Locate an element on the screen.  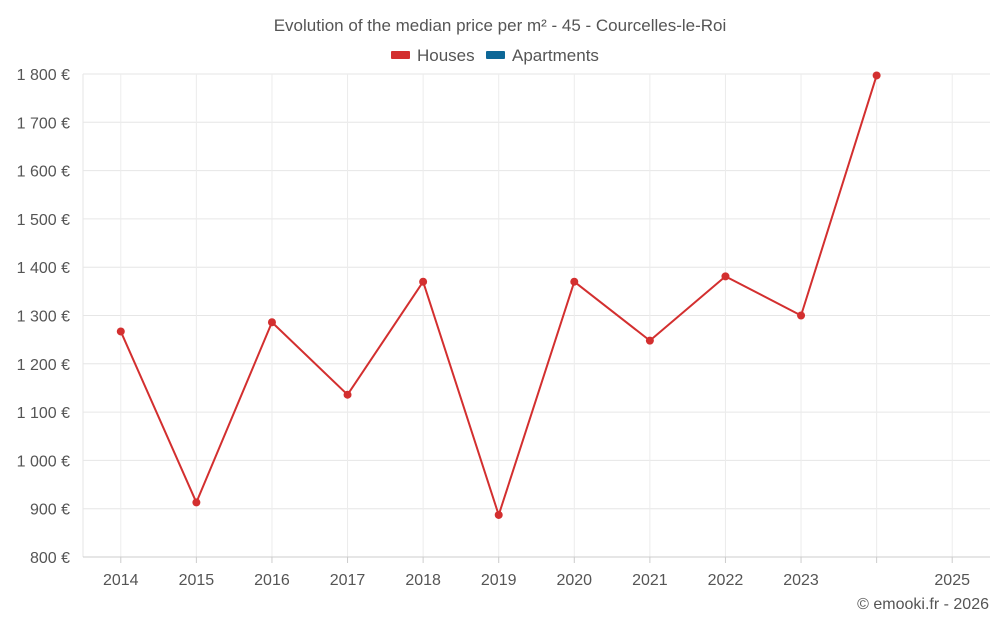
legend-swatch-houses is located at coordinates (400, 55).